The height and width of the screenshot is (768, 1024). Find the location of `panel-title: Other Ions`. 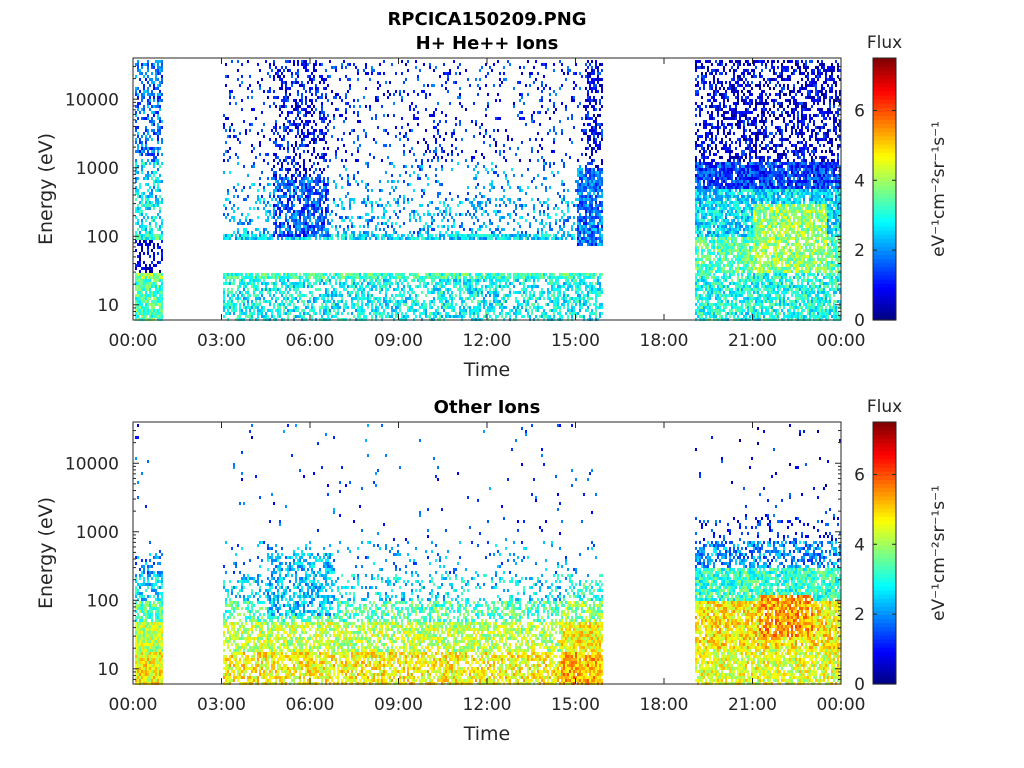

panel-title: Other Ions is located at coordinates (487, 407).